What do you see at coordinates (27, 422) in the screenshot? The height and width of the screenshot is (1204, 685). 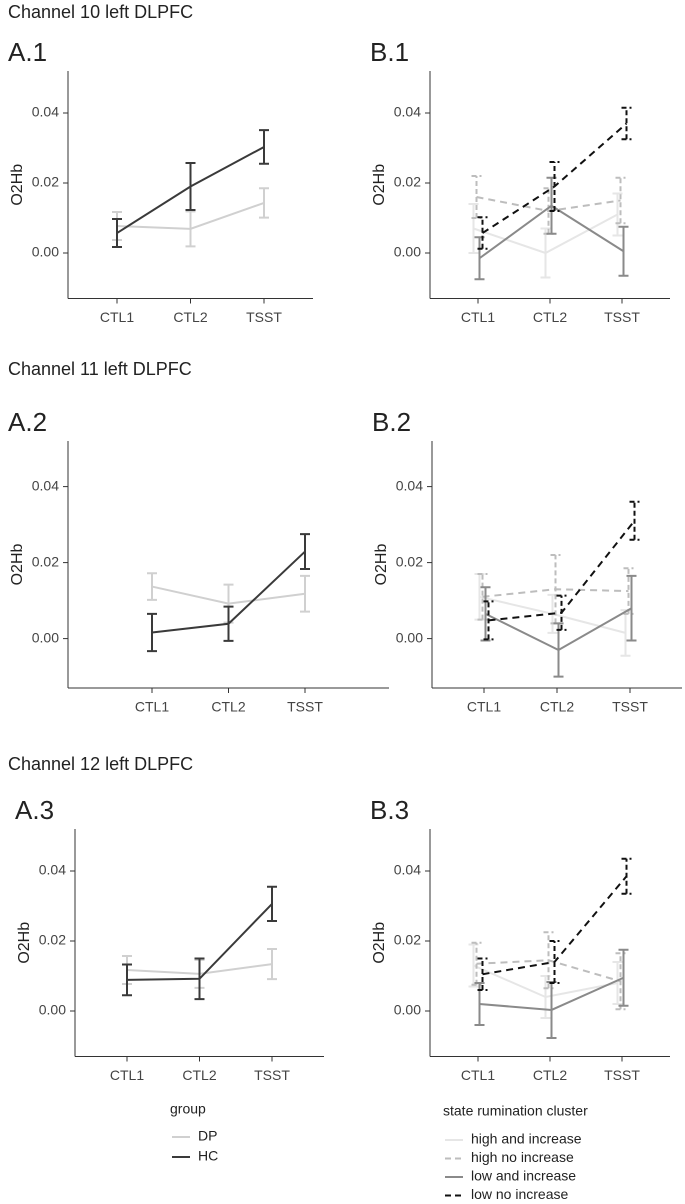 I see `panel-label: A.2` at bounding box center [27, 422].